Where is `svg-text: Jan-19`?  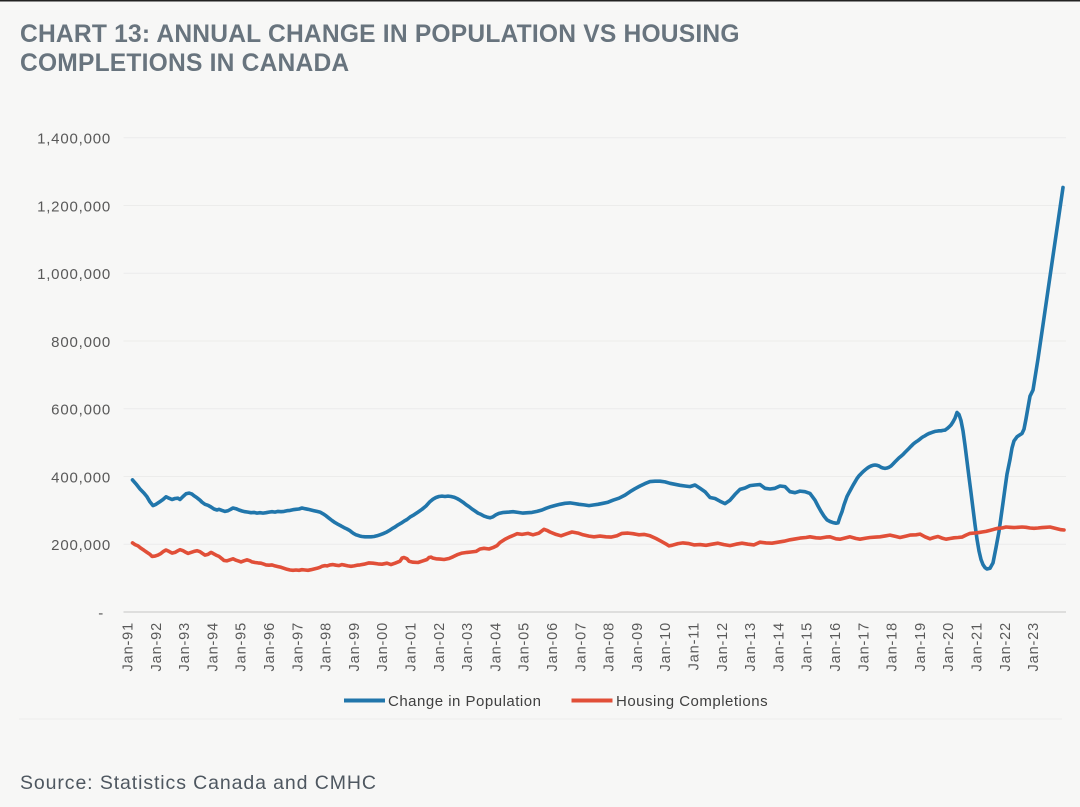
svg-text: Jan-19 is located at coordinates (921, 646).